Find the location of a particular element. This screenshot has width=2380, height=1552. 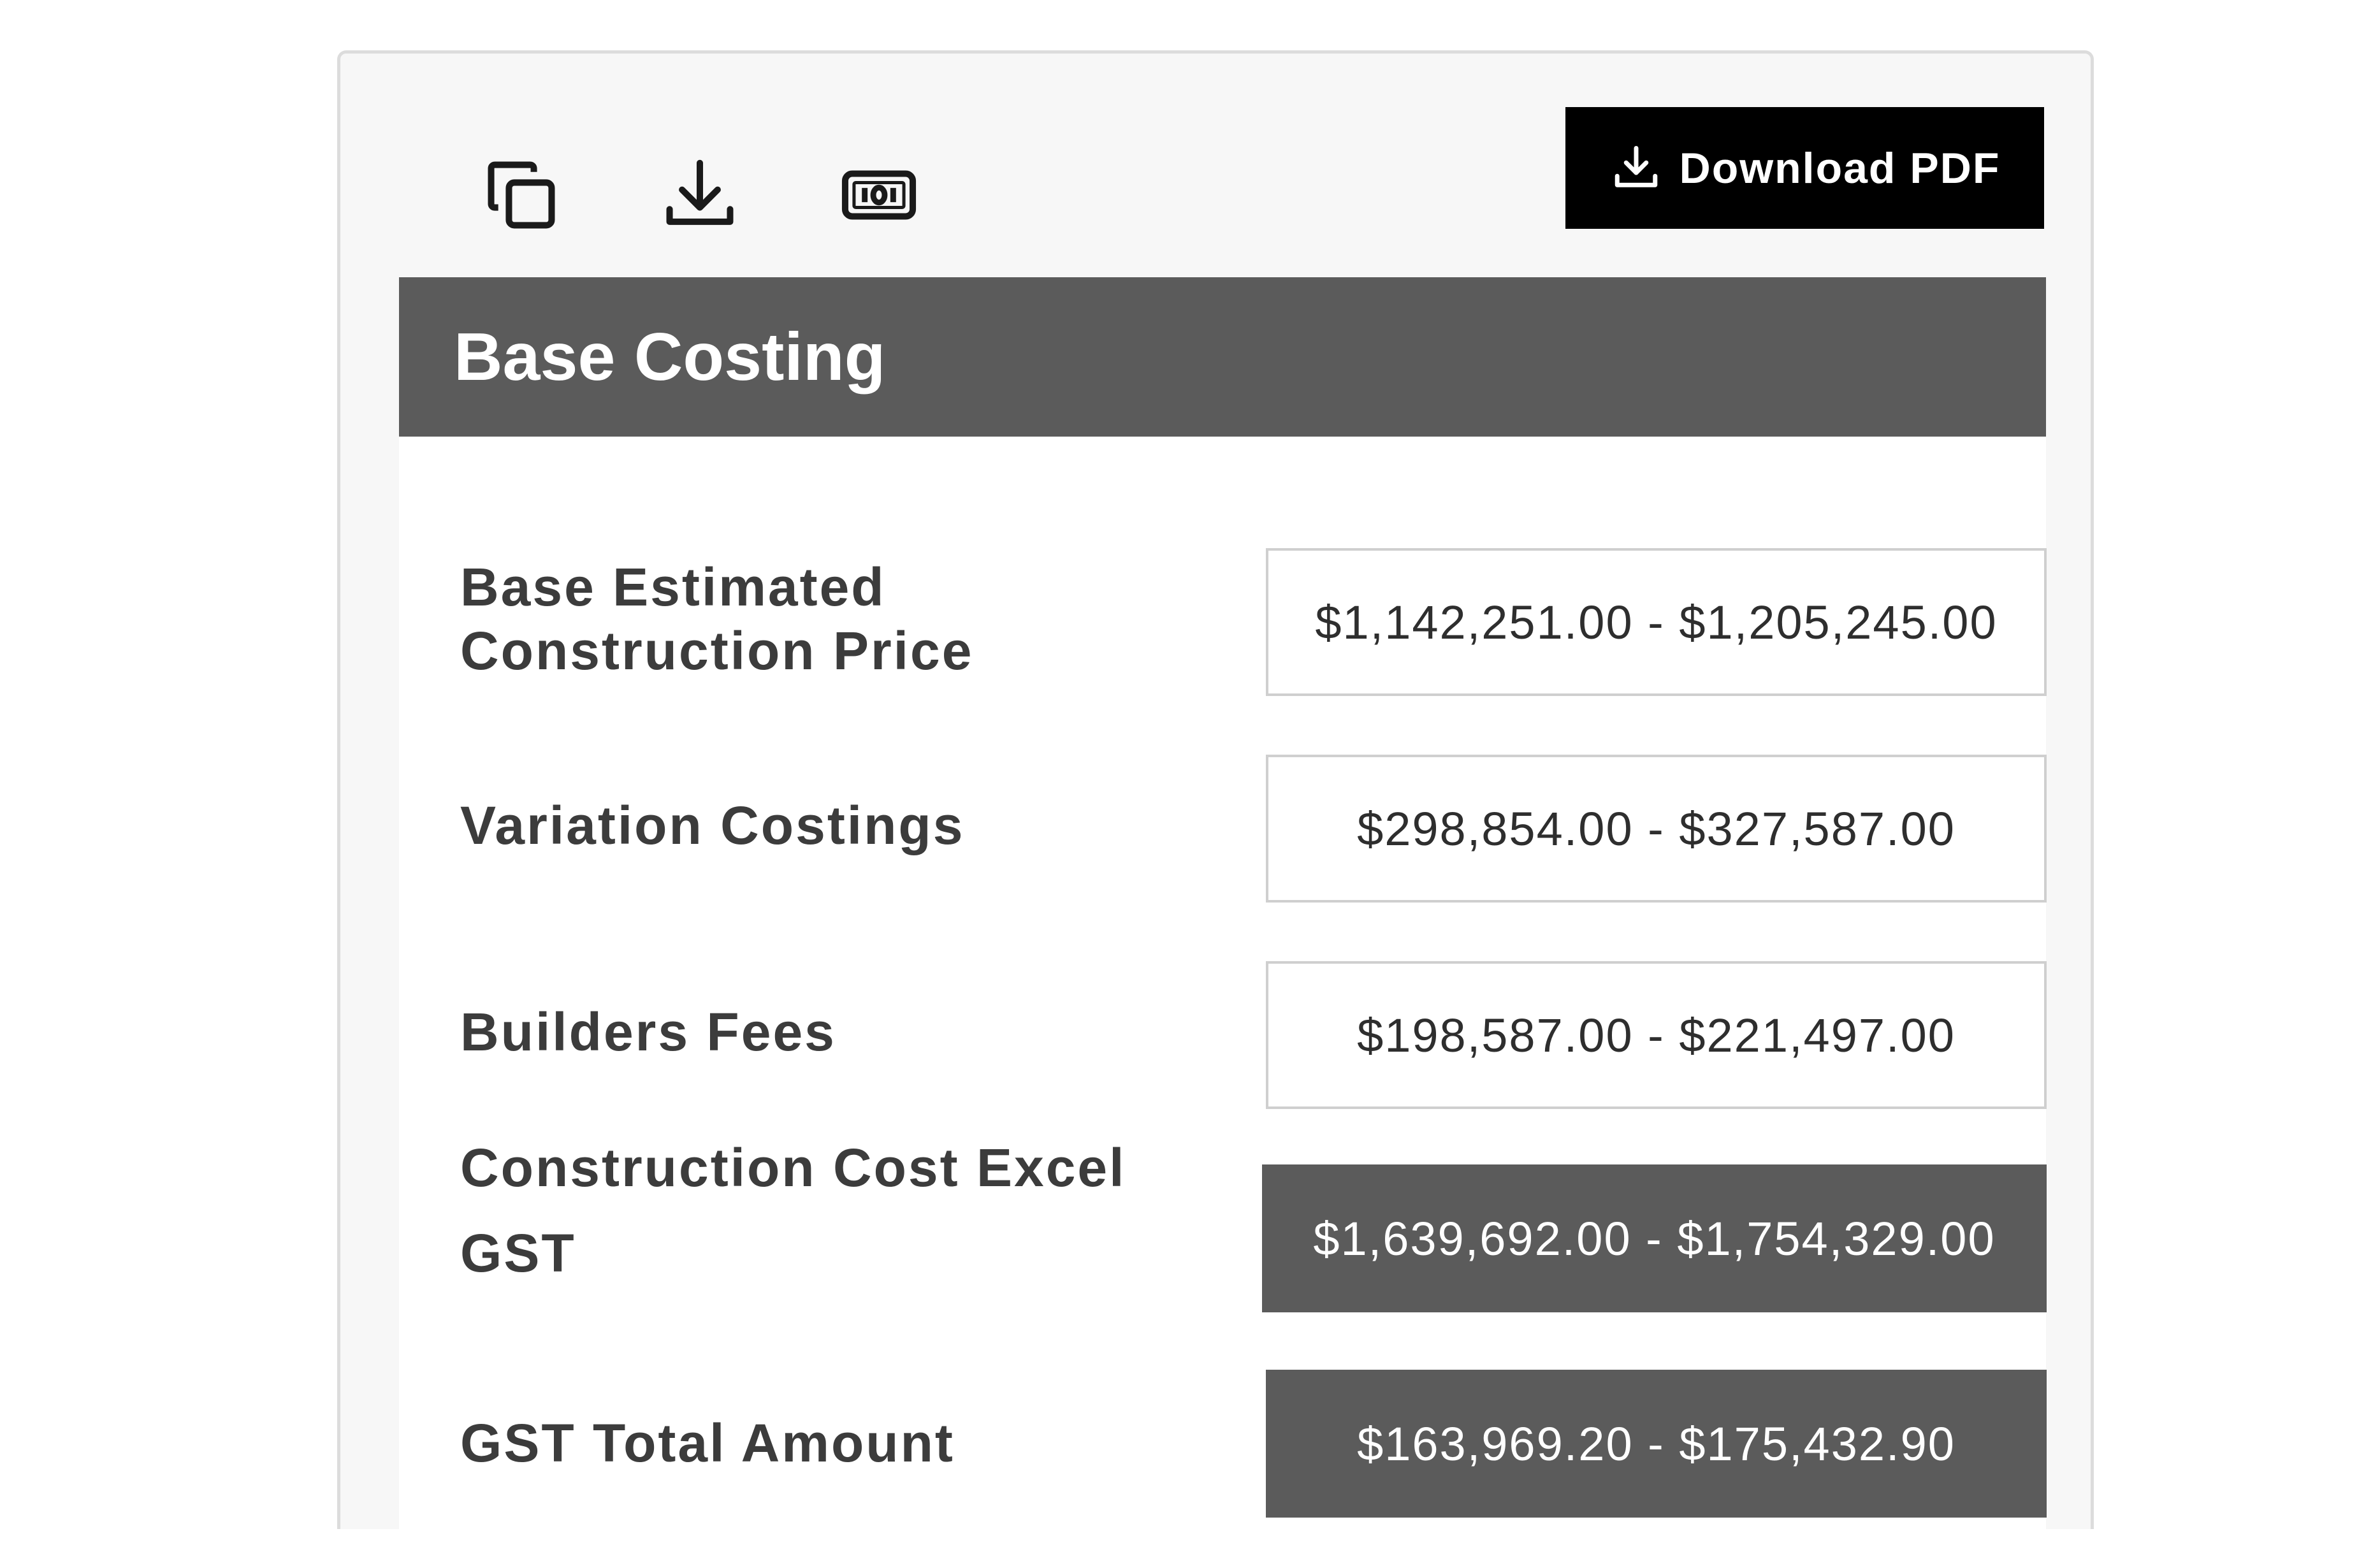

money-icon is located at coordinates (879, 195).